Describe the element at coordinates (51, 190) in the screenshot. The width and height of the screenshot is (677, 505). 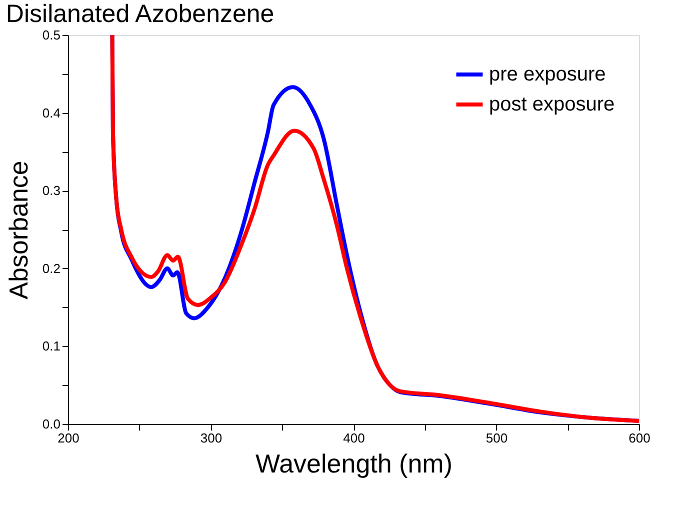
I see `y-tick-label: 0.3` at that location.